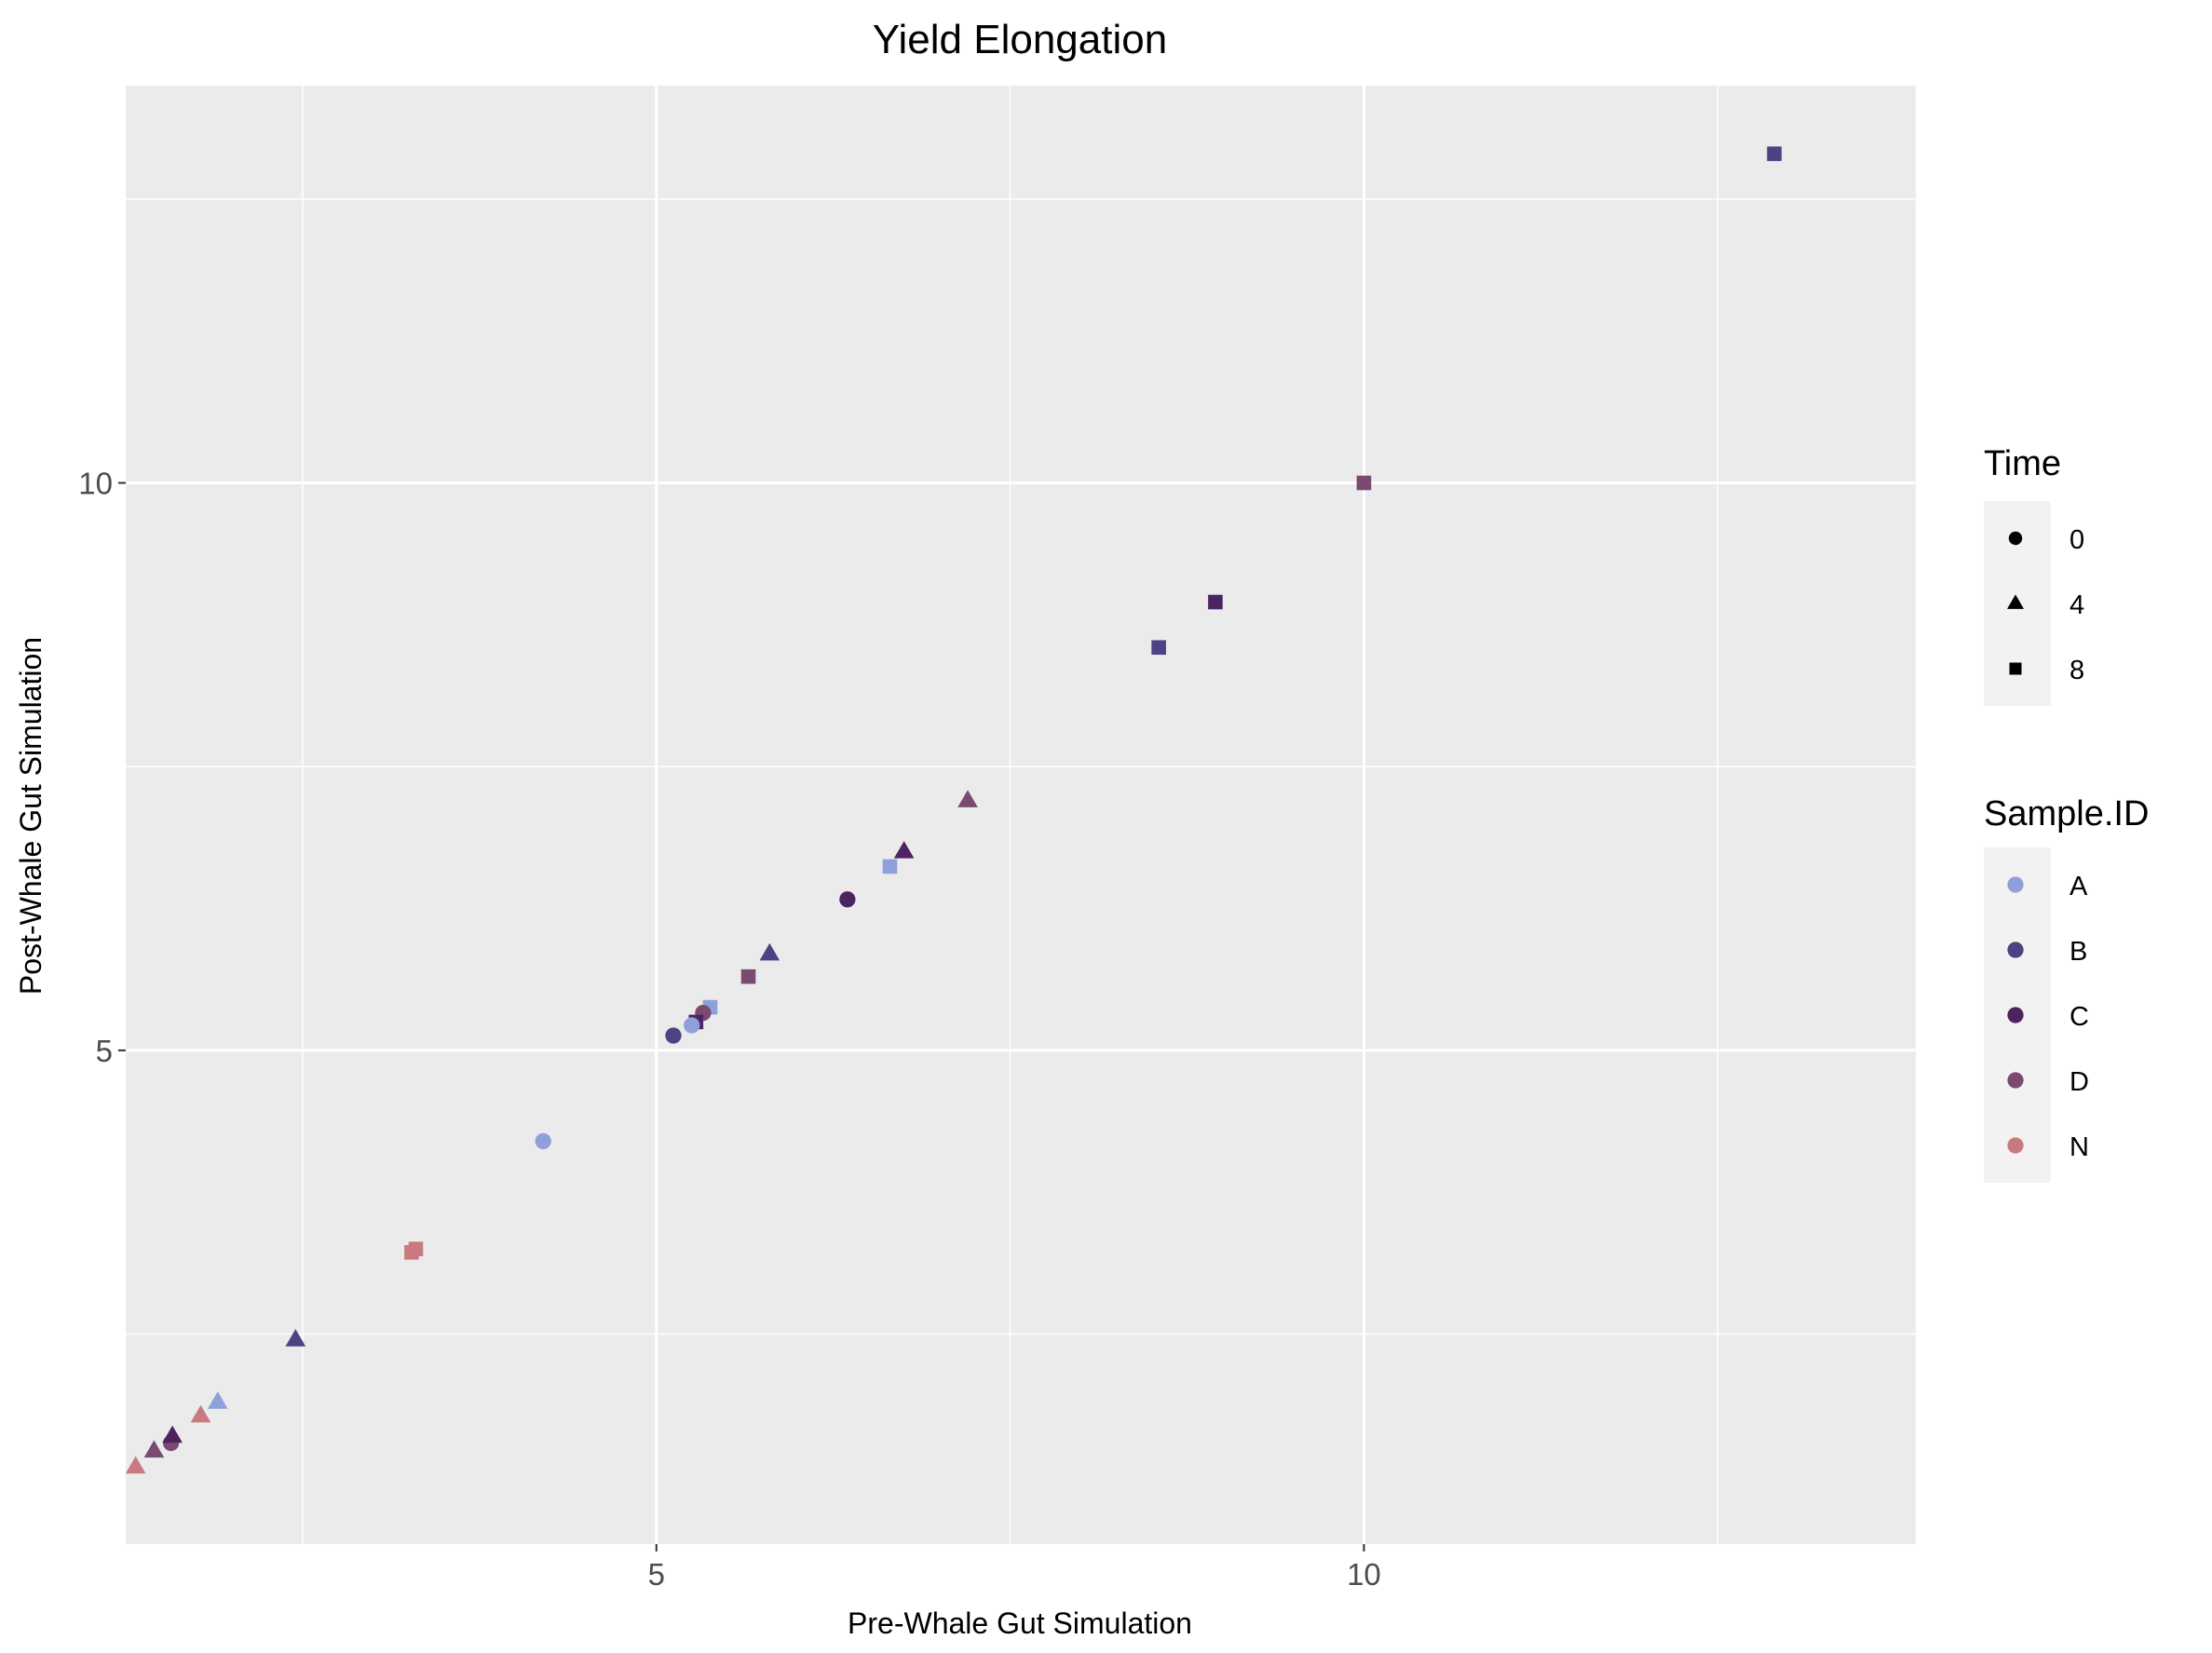 The image size is (2212, 1653). I want to click on legend-label: 8, so click(2077, 670).